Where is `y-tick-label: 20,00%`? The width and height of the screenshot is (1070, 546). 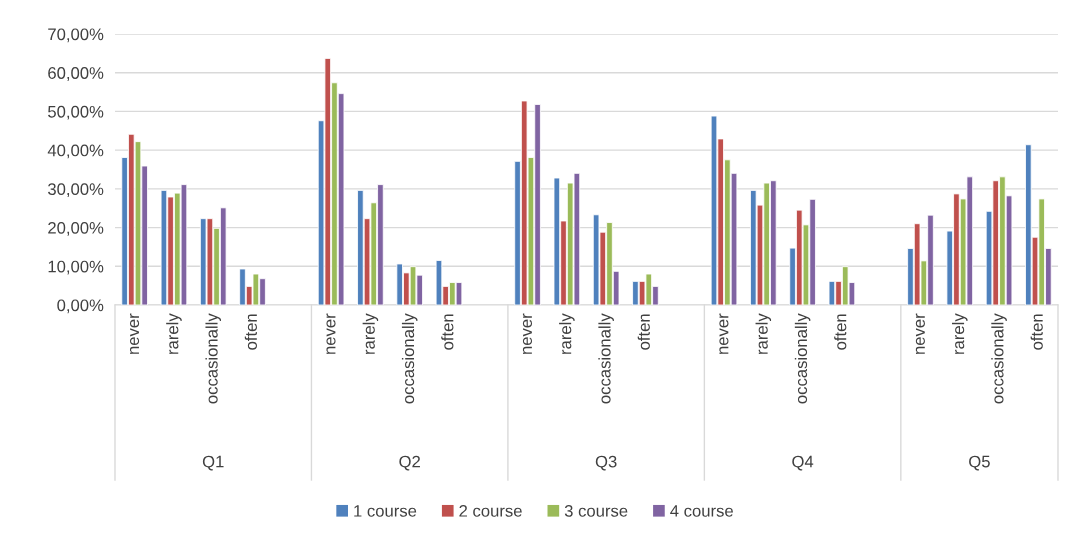
y-tick-label: 20,00% is located at coordinates (76, 228).